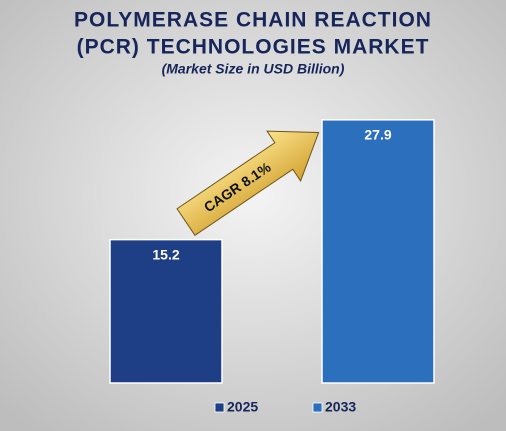 The image size is (506, 431). What do you see at coordinates (253, 20) in the screenshot?
I see `chart-title: POLYMERASE CHAIN REACTION` at bounding box center [253, 20].